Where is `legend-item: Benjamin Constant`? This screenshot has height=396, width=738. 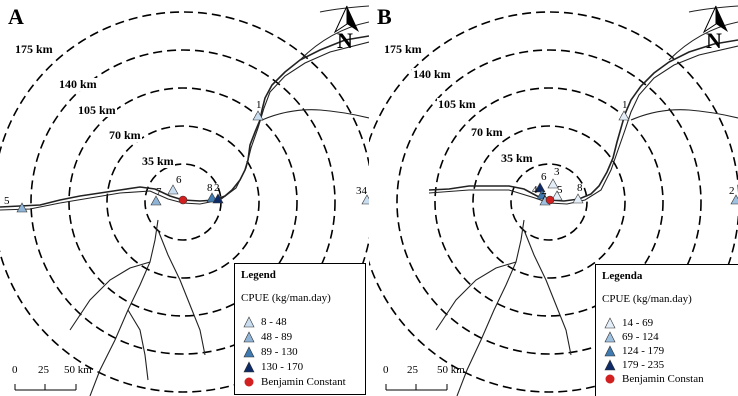 legend-item: Benjamin Constant is located at coordinates (294, 382).